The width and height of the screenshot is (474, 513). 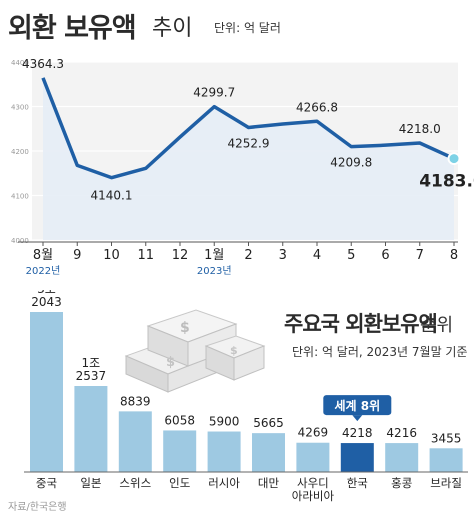 I want to click on category-label: 브라질, so click(x=446, y=483).